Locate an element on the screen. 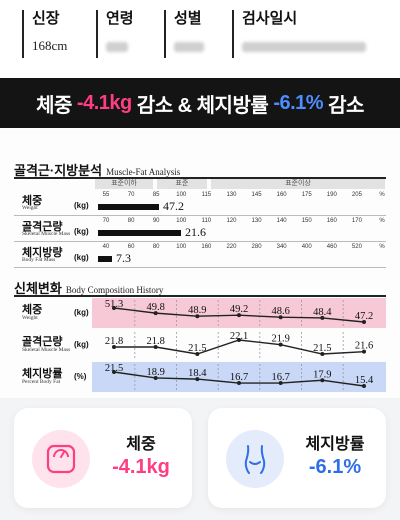  history-title-kr: 신체변화 is located at coordinates (38, 288).